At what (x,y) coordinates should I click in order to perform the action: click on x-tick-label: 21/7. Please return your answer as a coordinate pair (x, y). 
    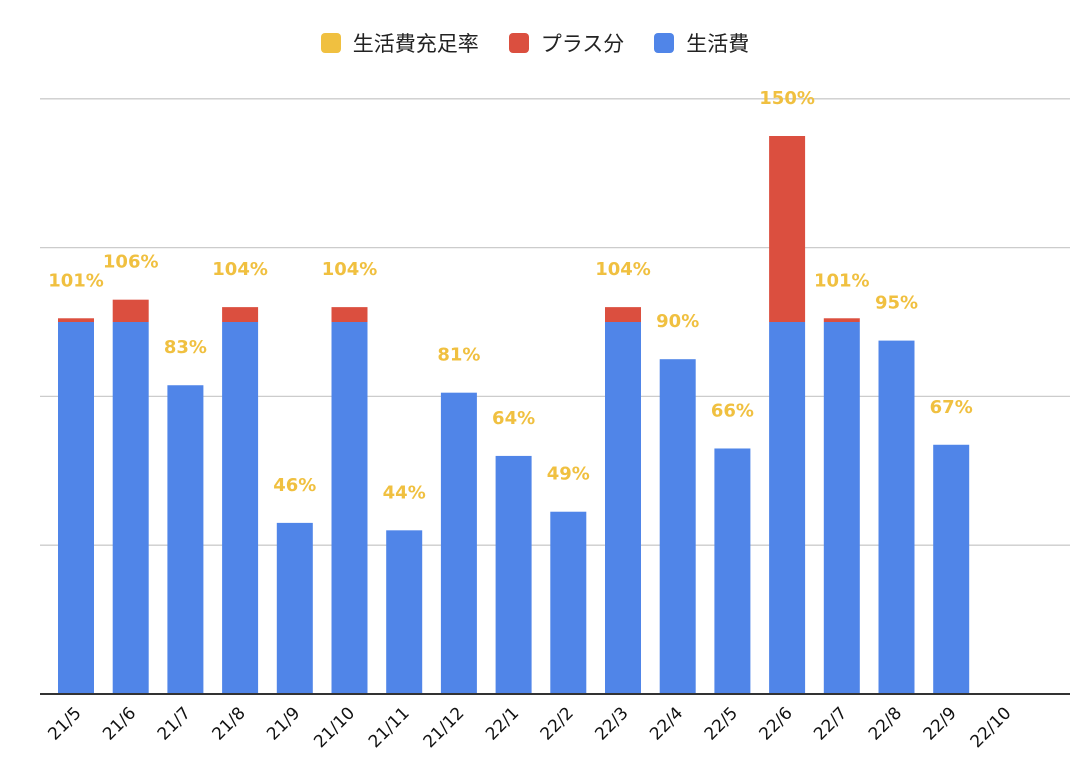
    Looking at the image, I should click on (174, 723).